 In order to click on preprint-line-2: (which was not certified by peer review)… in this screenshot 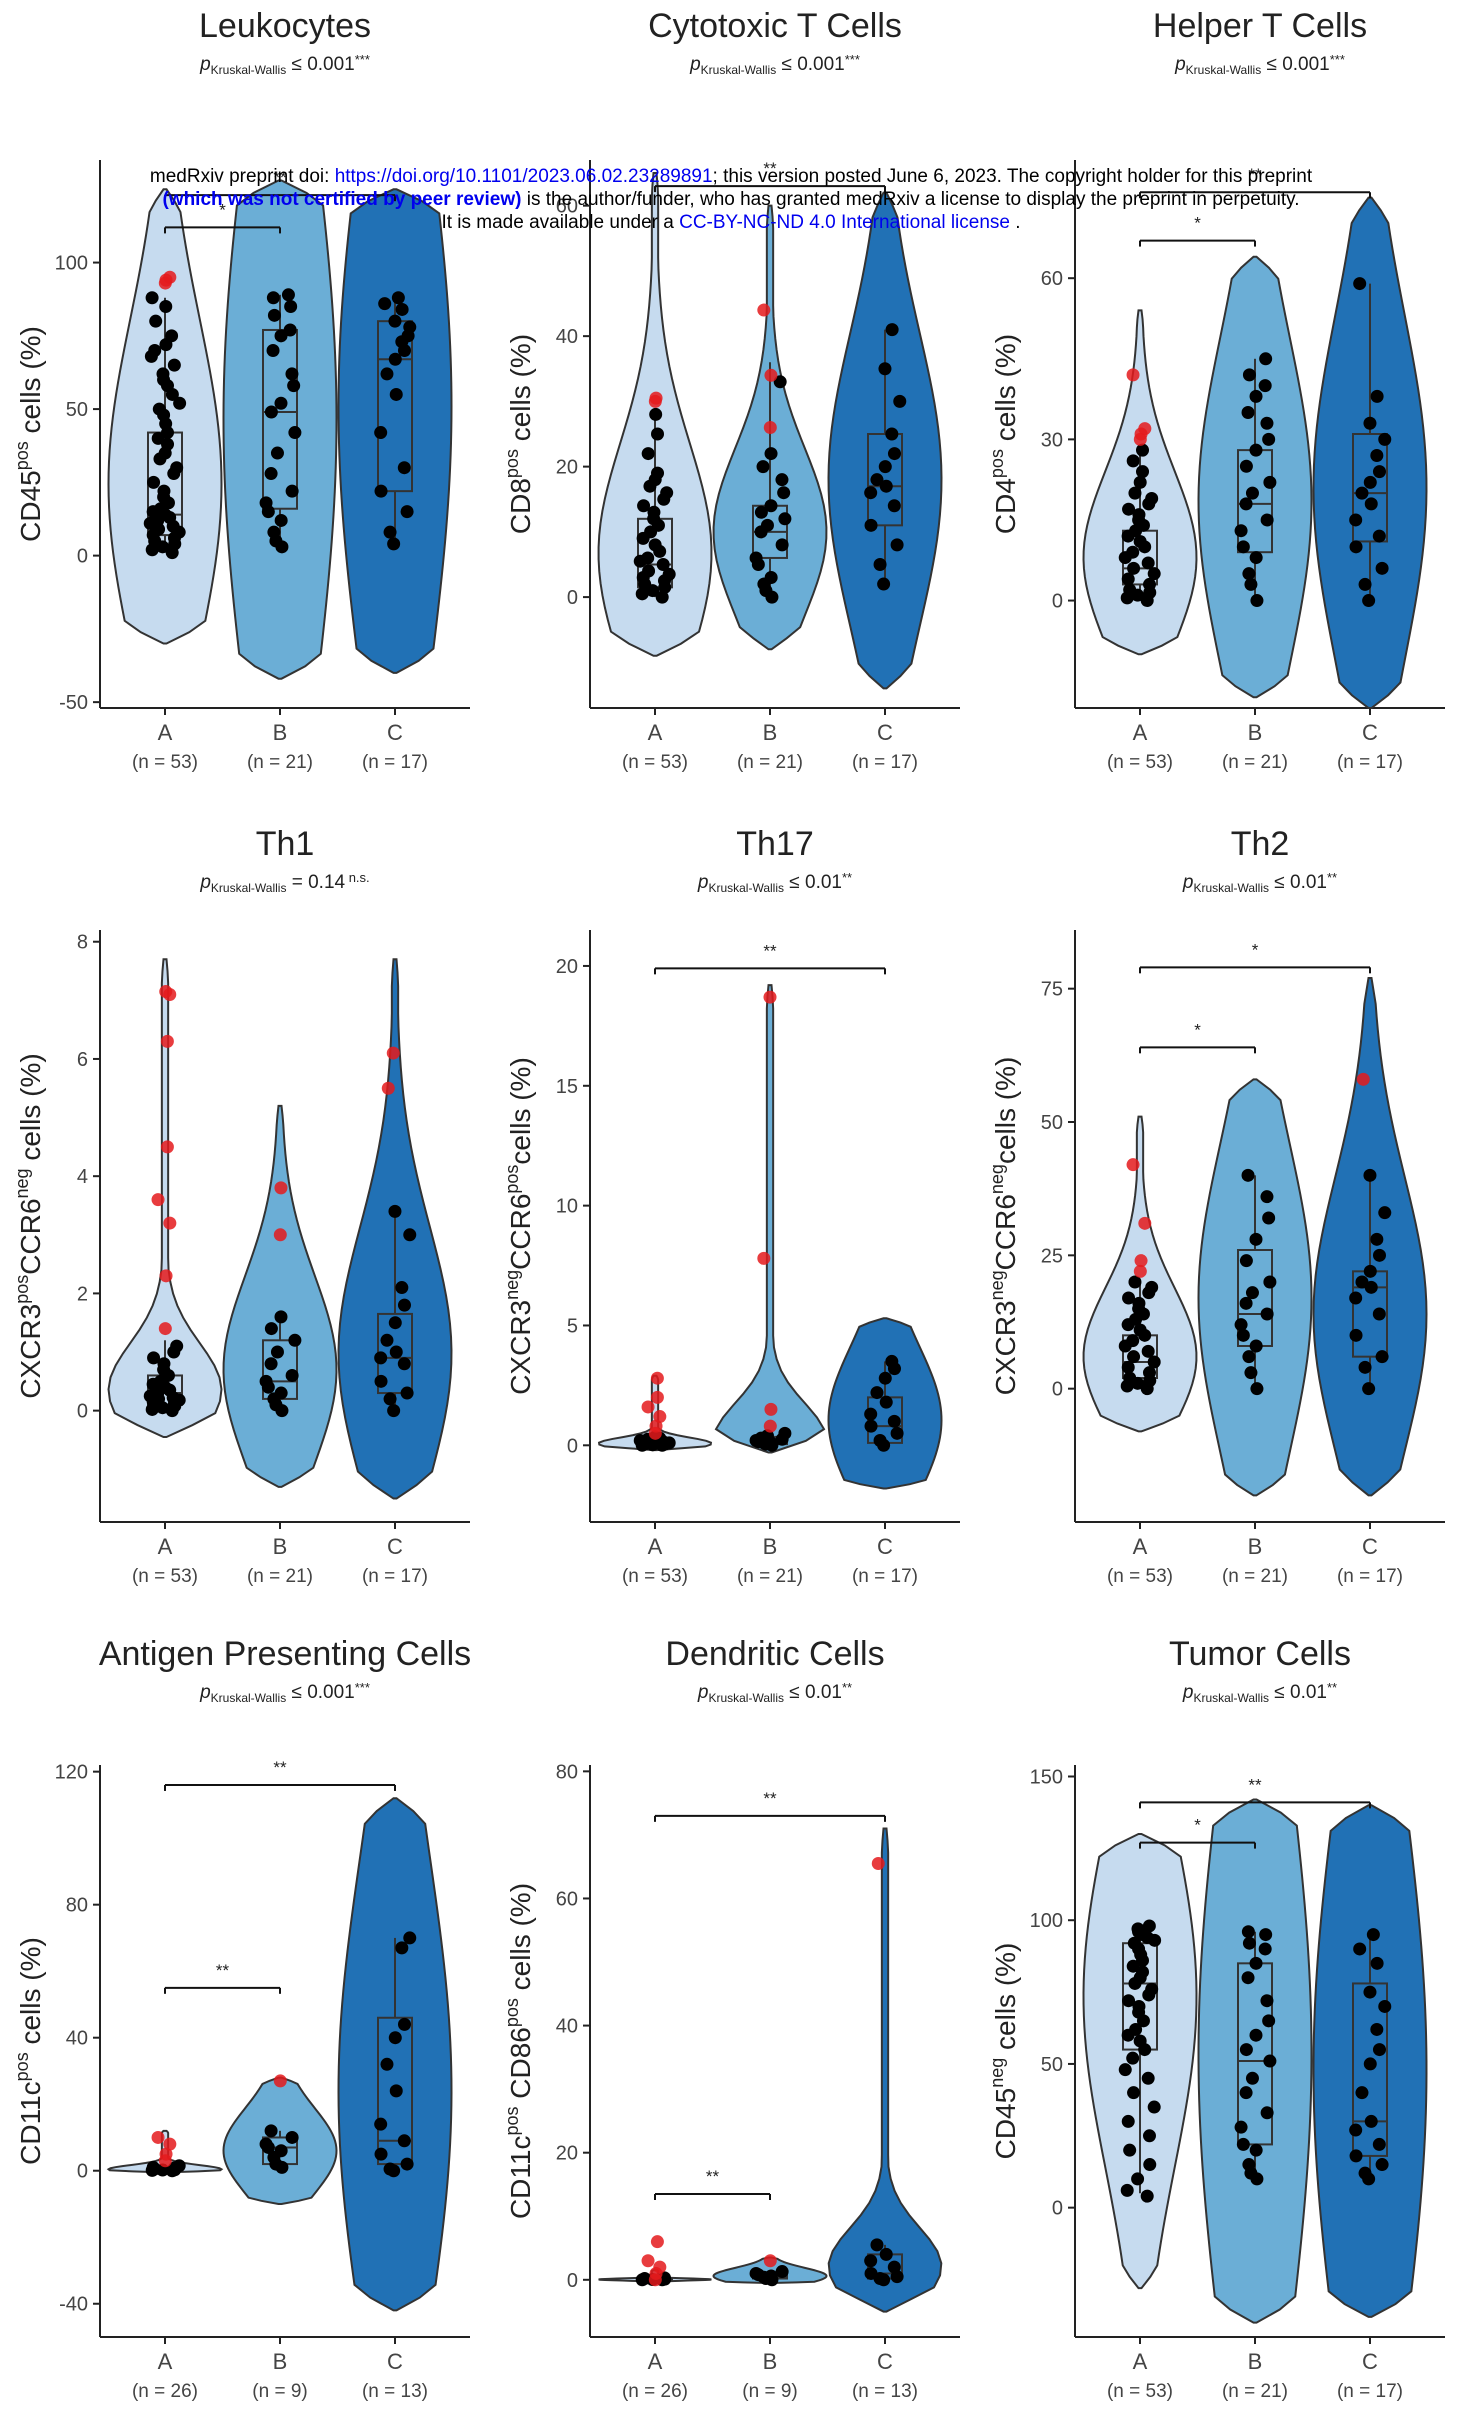, I will do `click(731, 199)`.